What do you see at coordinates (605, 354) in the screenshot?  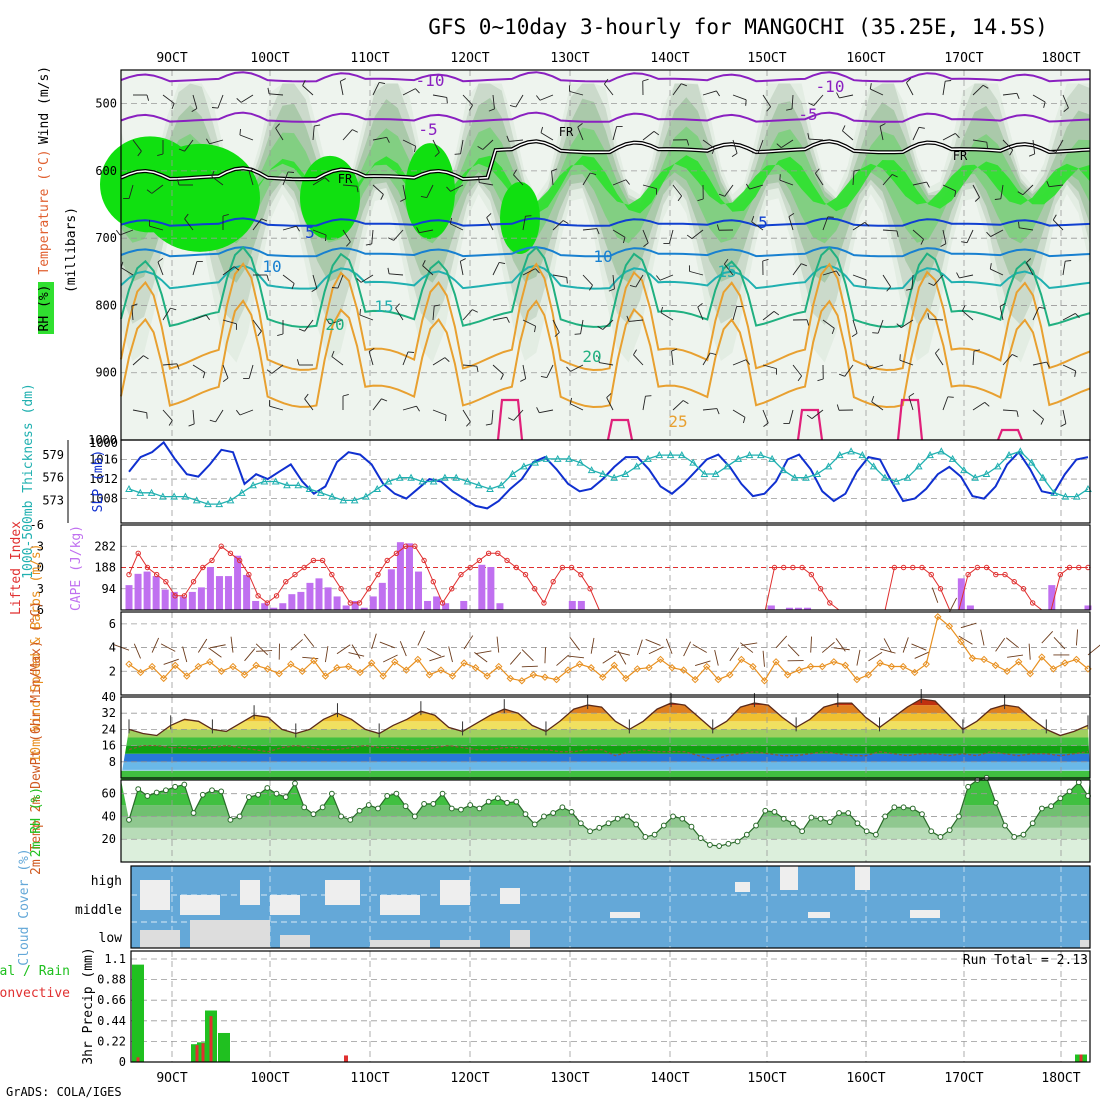 I see `isotherm-line` at bounding box center [605, 354].